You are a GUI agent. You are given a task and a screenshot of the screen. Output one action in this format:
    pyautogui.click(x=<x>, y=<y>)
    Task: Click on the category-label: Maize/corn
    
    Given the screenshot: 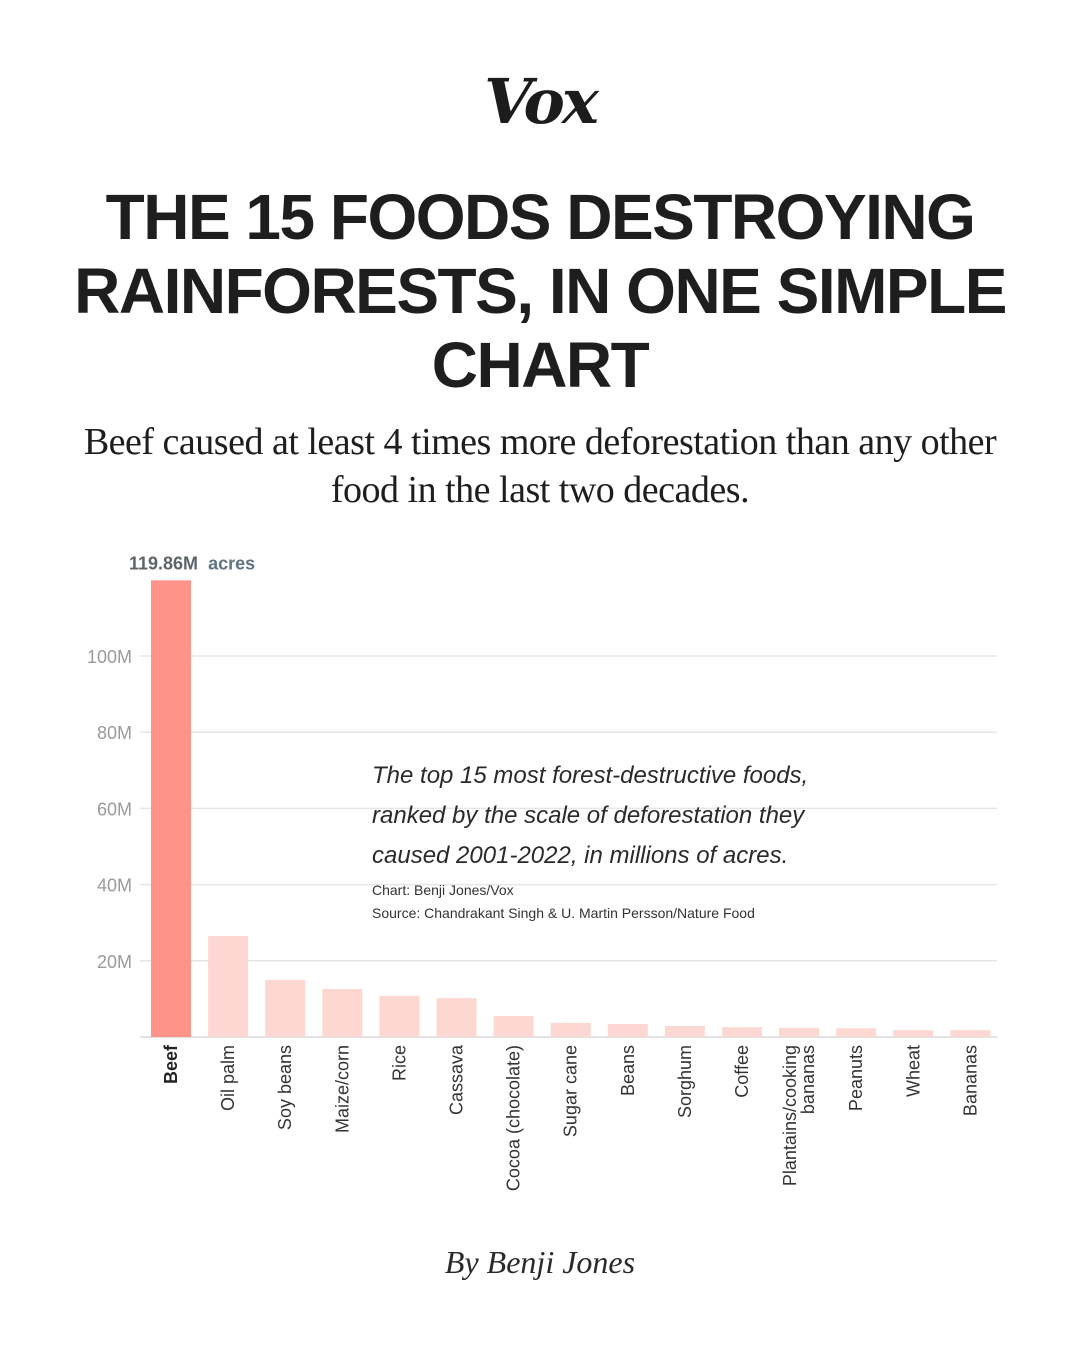 What is the action you would take?
    pyautogui.click(x=342, y=1089)
    